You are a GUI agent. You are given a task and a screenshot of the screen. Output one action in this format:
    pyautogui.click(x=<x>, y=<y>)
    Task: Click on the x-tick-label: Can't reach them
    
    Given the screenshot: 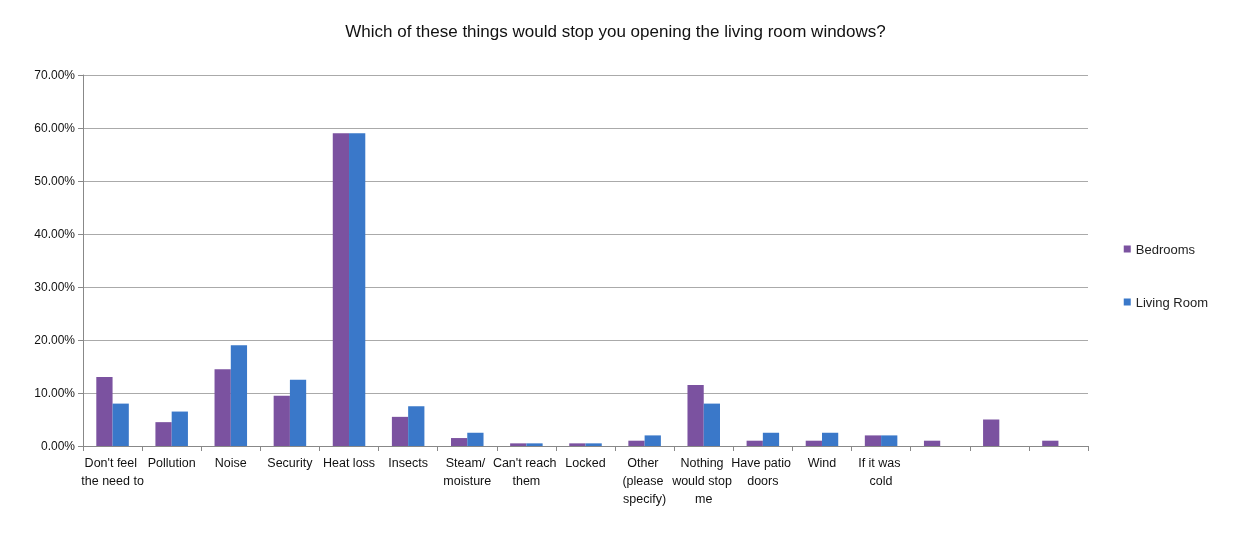 What is the action you would take?
    pyautogui.click(x=526, y=472)
    